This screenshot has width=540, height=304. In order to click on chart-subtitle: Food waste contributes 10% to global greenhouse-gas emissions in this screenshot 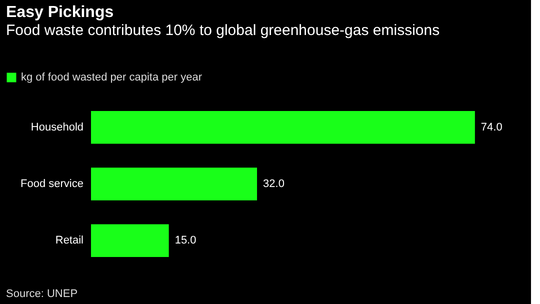, I will do `click(223, 30)`.